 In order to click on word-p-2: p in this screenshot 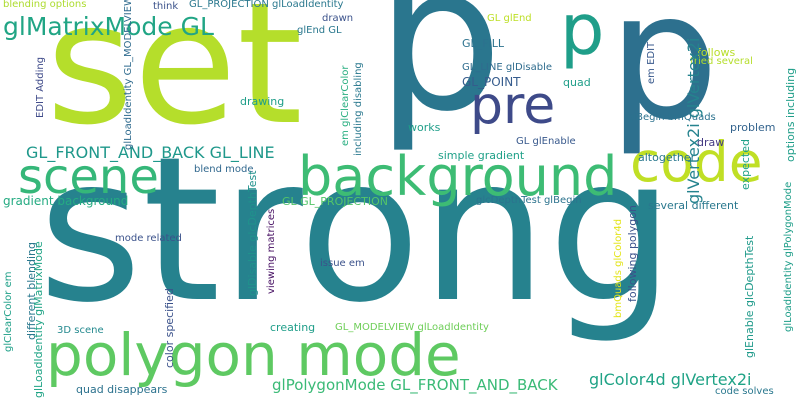, I will do `click(664, 79)`.